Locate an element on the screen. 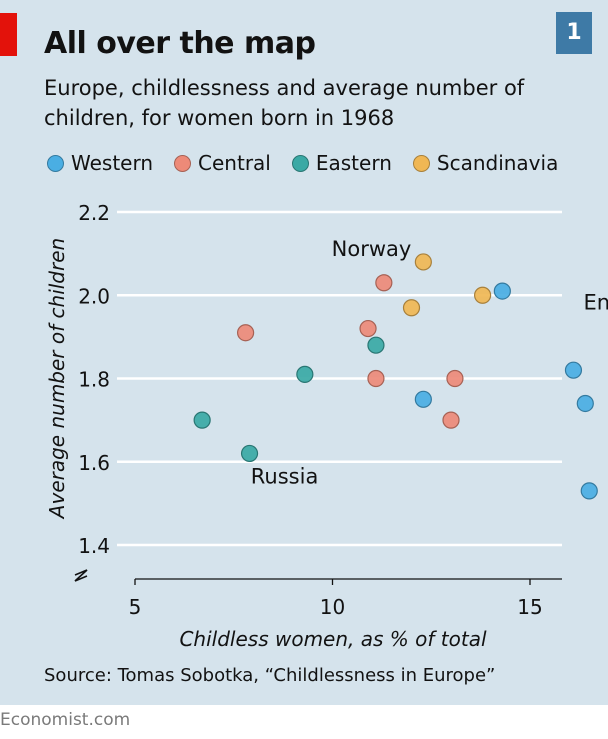 The width and height of the screenshot is (608, 739). legend-label-western: Western is located at coordinates (112, 163).